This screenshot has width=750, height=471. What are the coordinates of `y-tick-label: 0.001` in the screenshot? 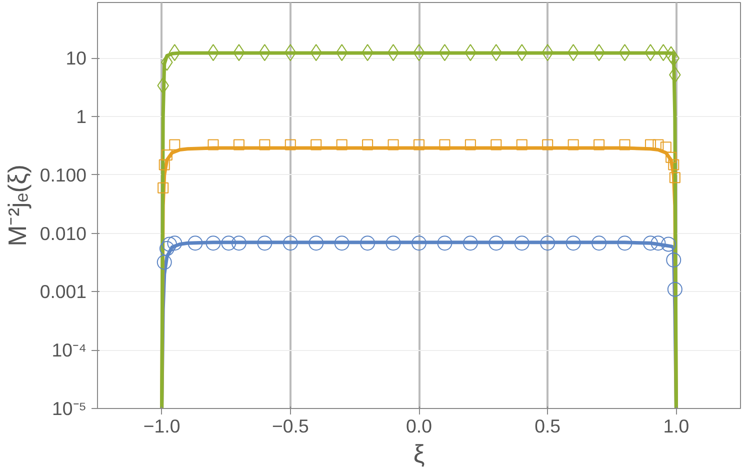 It's located at (63, 291).